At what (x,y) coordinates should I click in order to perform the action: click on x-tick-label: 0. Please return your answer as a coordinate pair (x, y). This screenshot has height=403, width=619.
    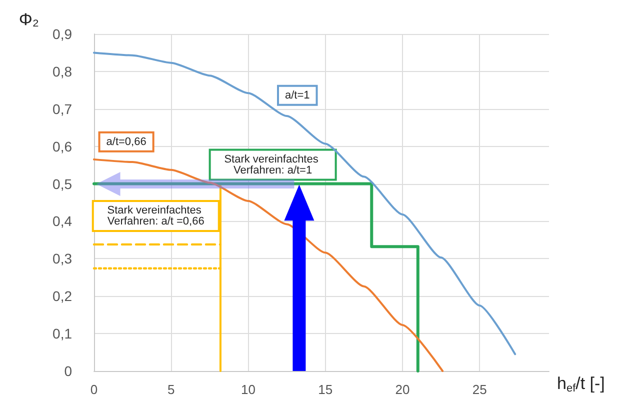
    Looking at the image, I should click on (94, 389).